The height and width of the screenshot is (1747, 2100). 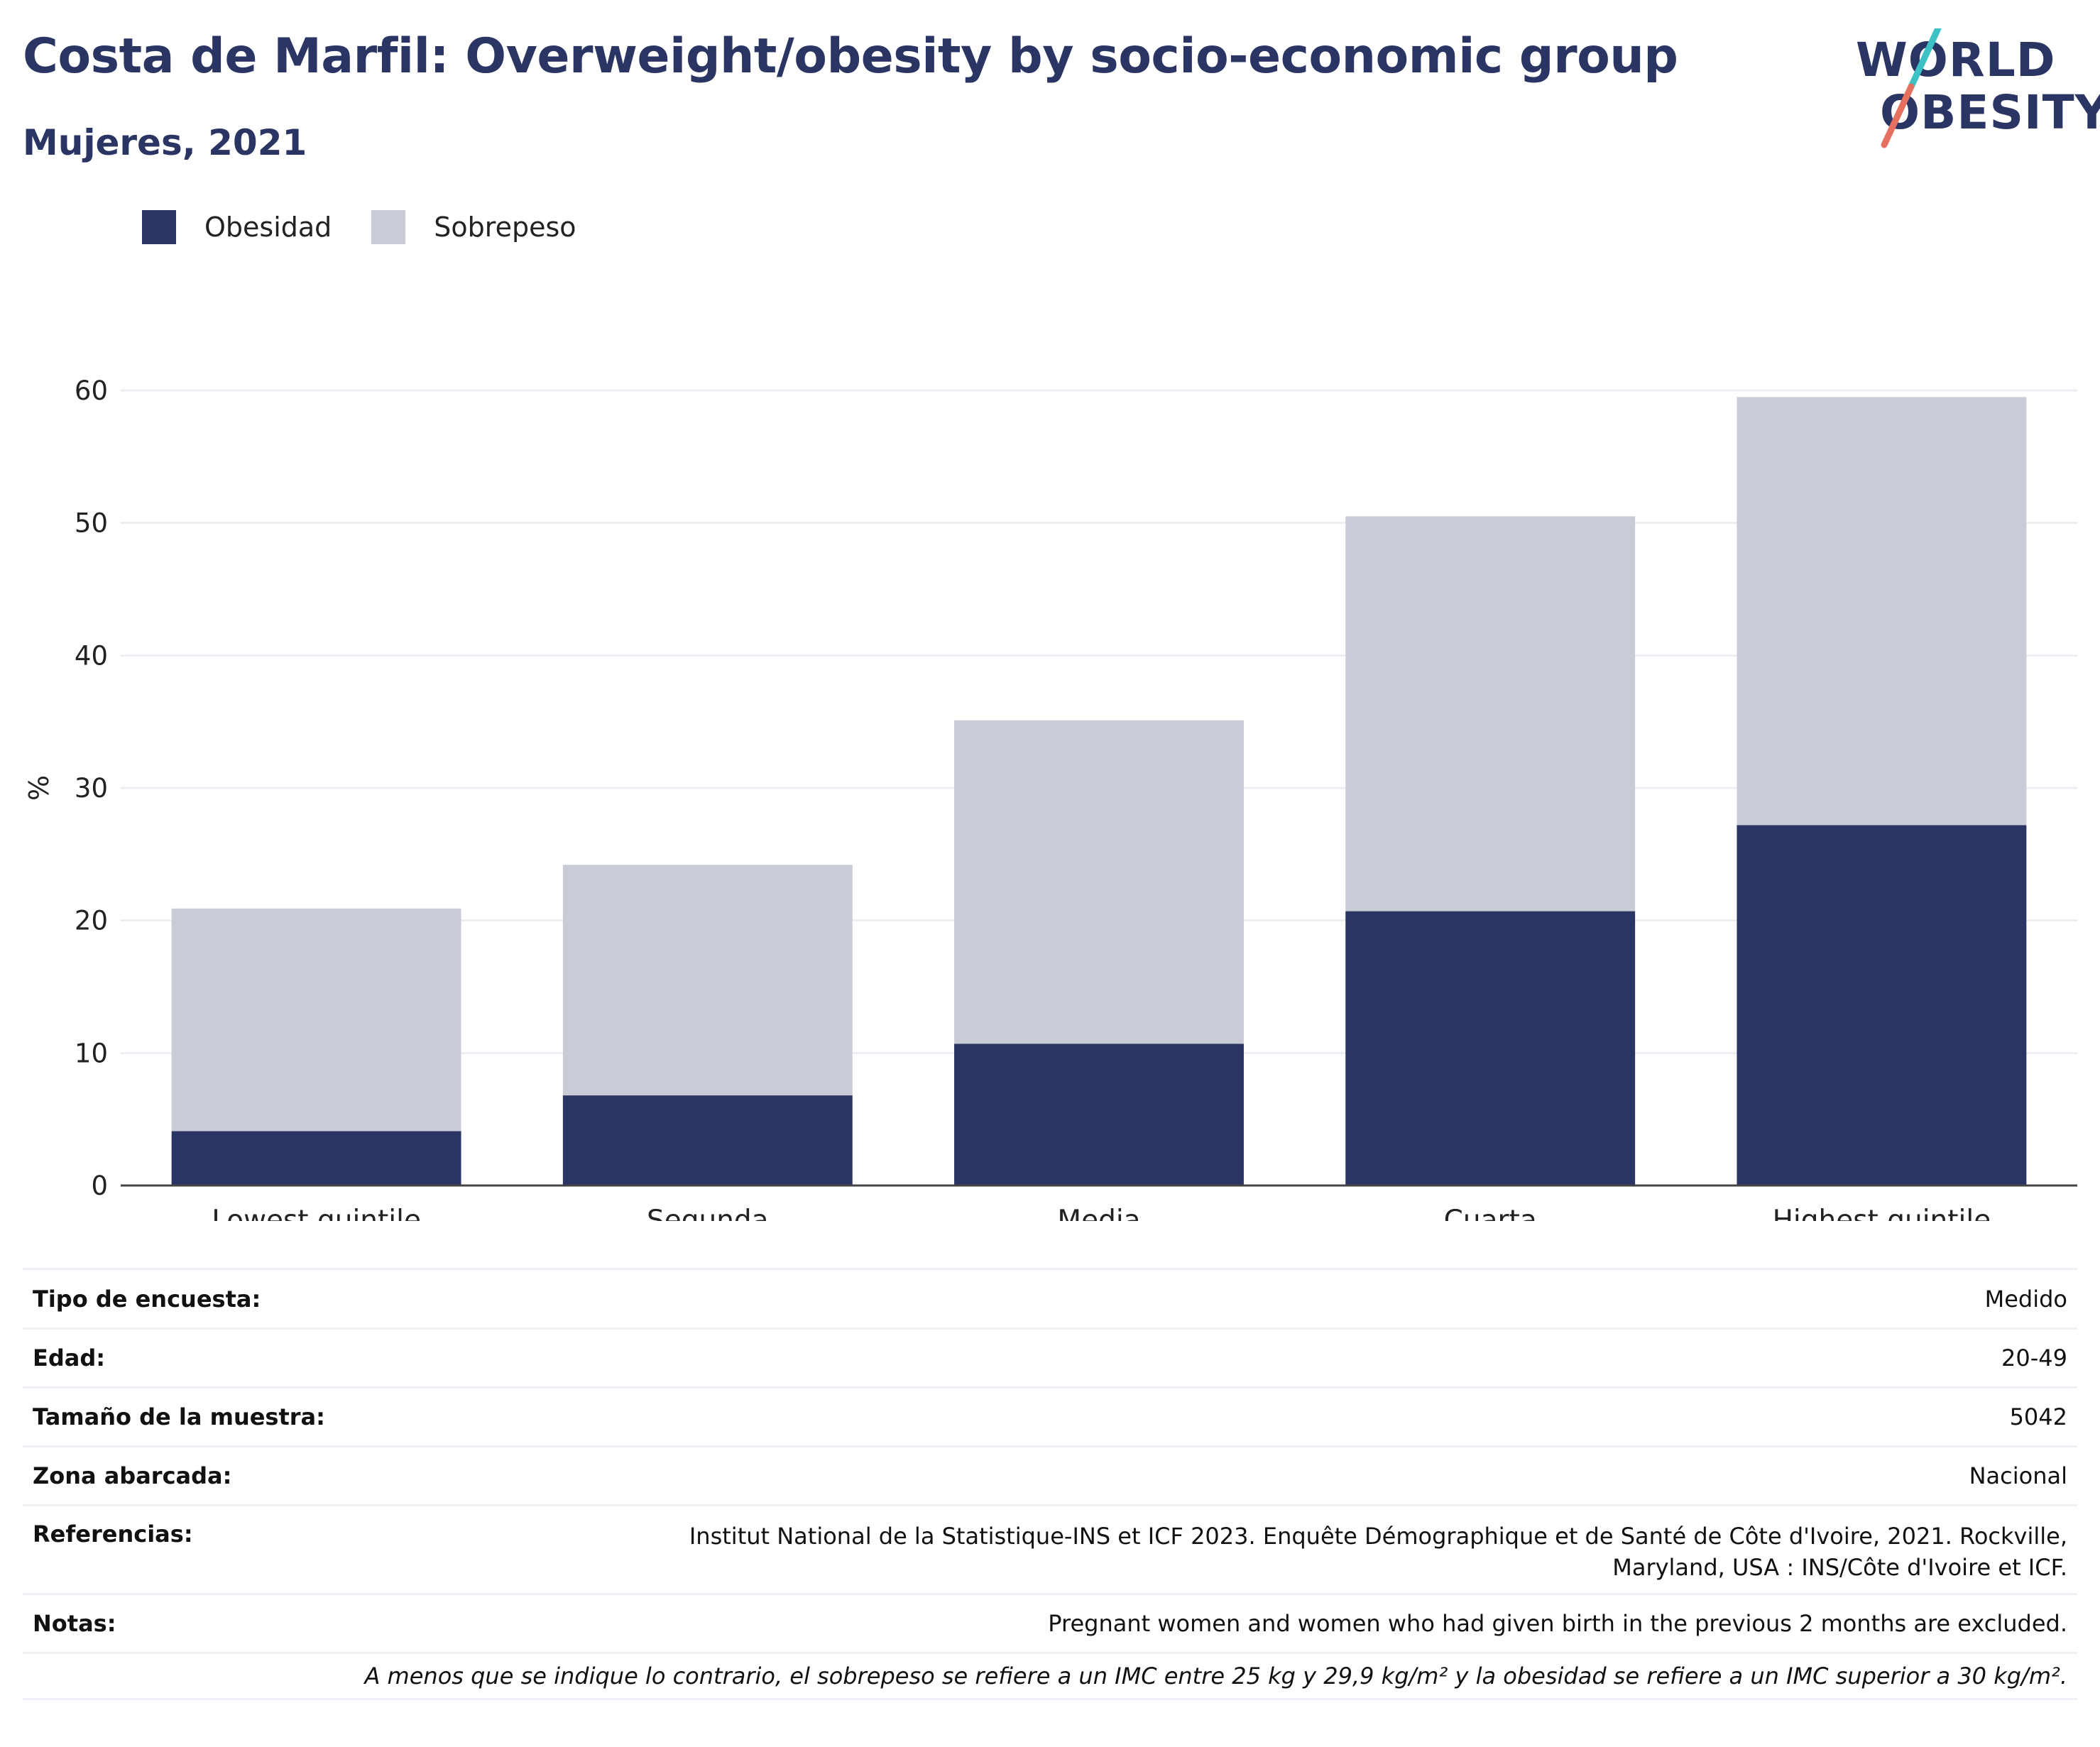 What do you see at coordinates (179, 1416) in the screenshot?
I see `meta-key: Tamaño de la muestra:` at bounding box center [179, 1416].